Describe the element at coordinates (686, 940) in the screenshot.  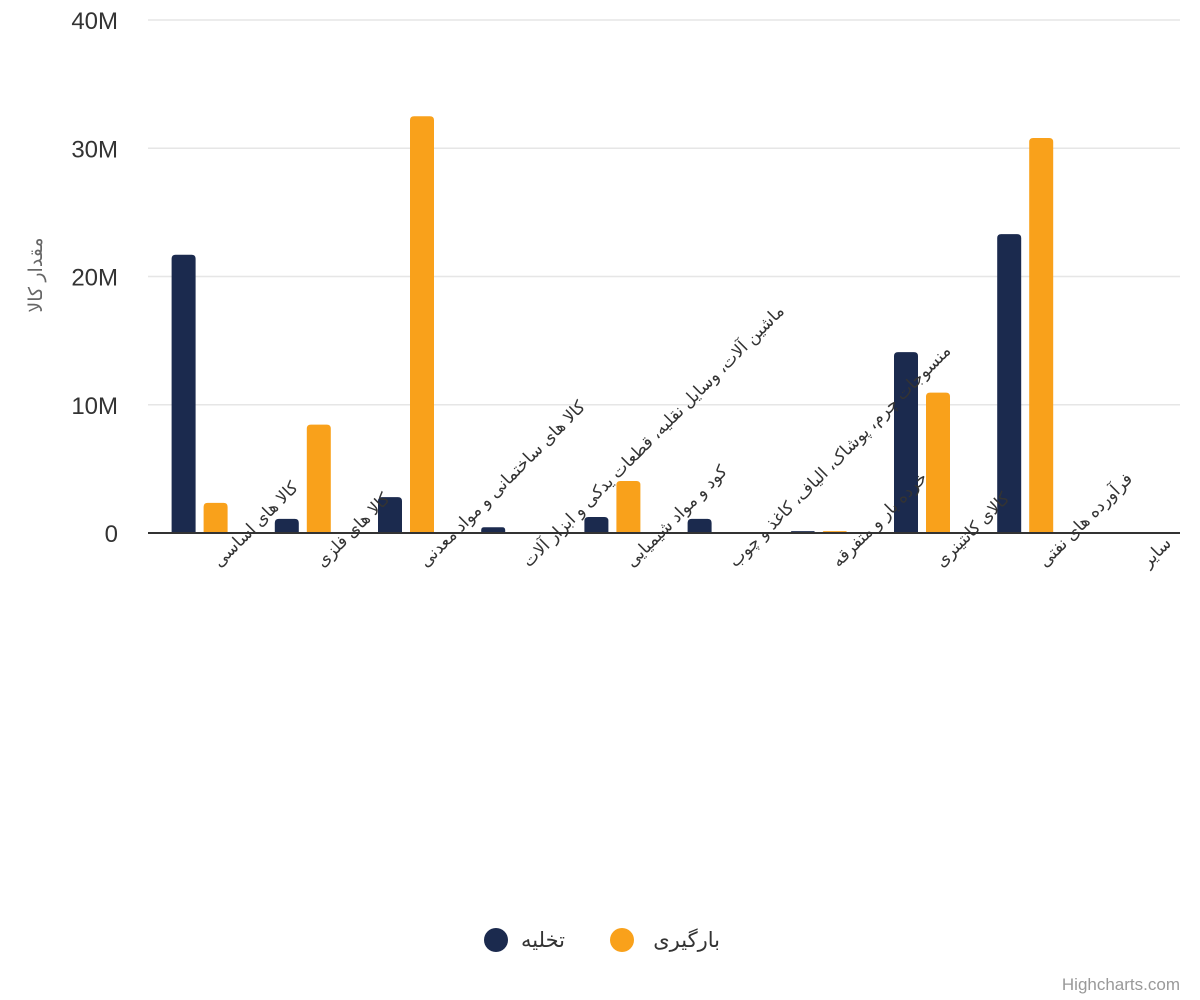
I see `legend-label: بارگیری` at that location.